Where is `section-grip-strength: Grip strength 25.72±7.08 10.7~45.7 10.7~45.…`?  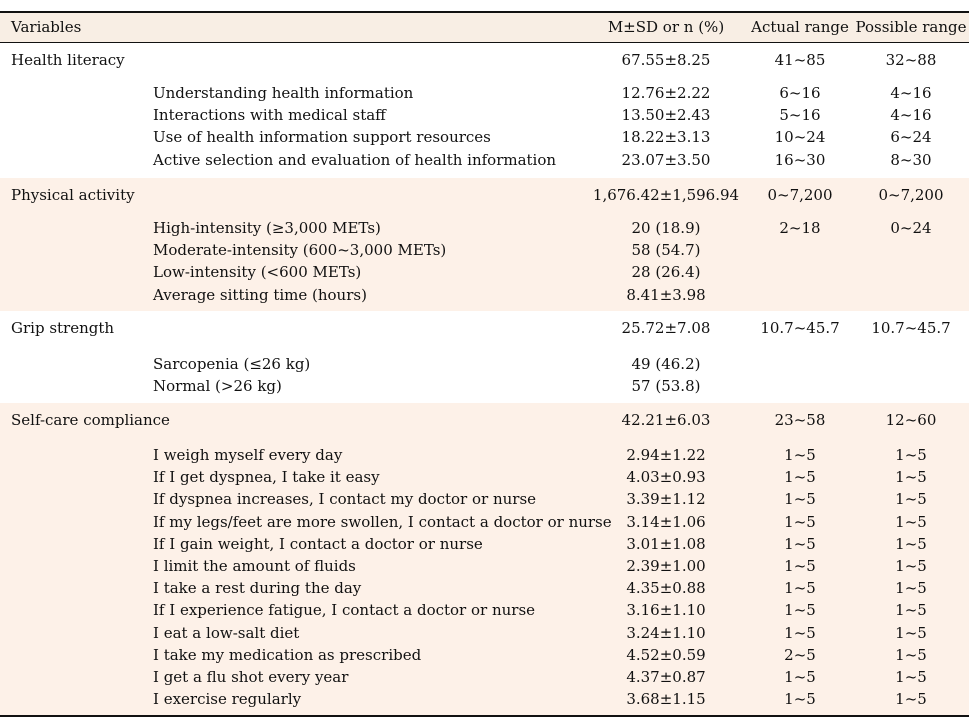 section-grip-strength: Grip strength 25.72±7.08 10.7~45.7 10.7~45.… is located at coordinates (484, 357).